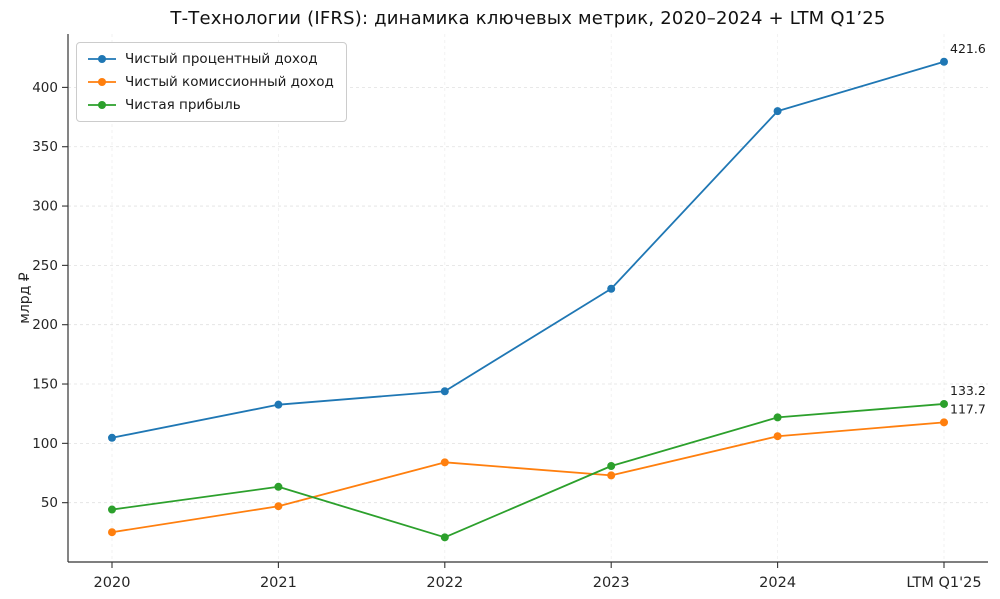 This screenshot has height=599, width=1000. I want to click on end-value-label: 133.2, so click(968, 390).